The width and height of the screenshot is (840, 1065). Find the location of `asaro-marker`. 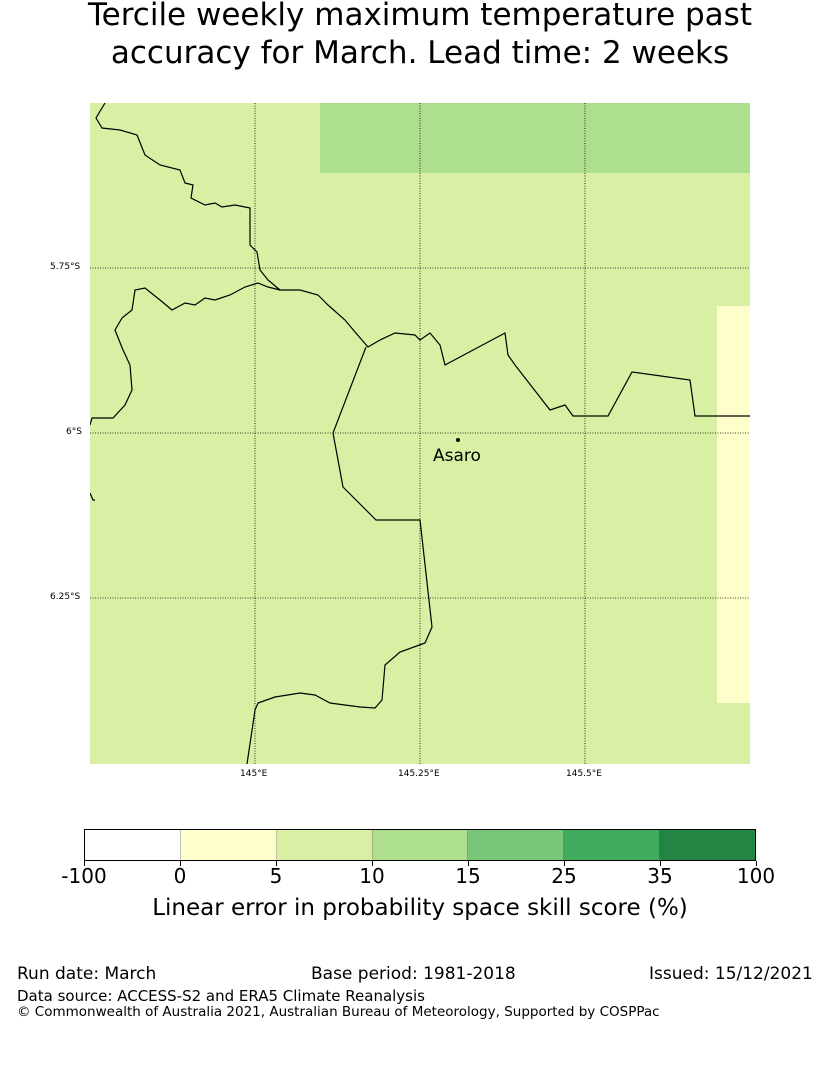

asaro-marker is located at coordinates (458, 440).